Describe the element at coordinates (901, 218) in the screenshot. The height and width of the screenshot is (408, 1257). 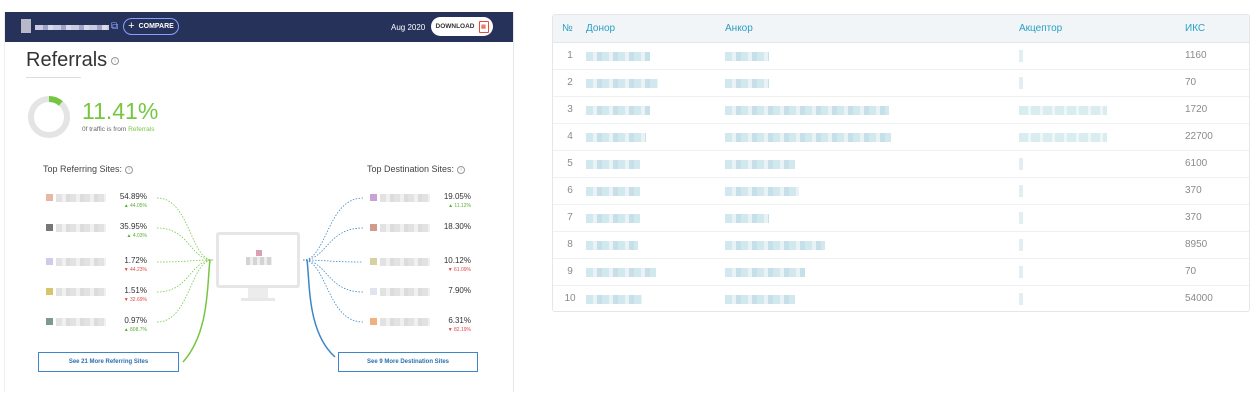
I see `table-row: 7 370` at that location.